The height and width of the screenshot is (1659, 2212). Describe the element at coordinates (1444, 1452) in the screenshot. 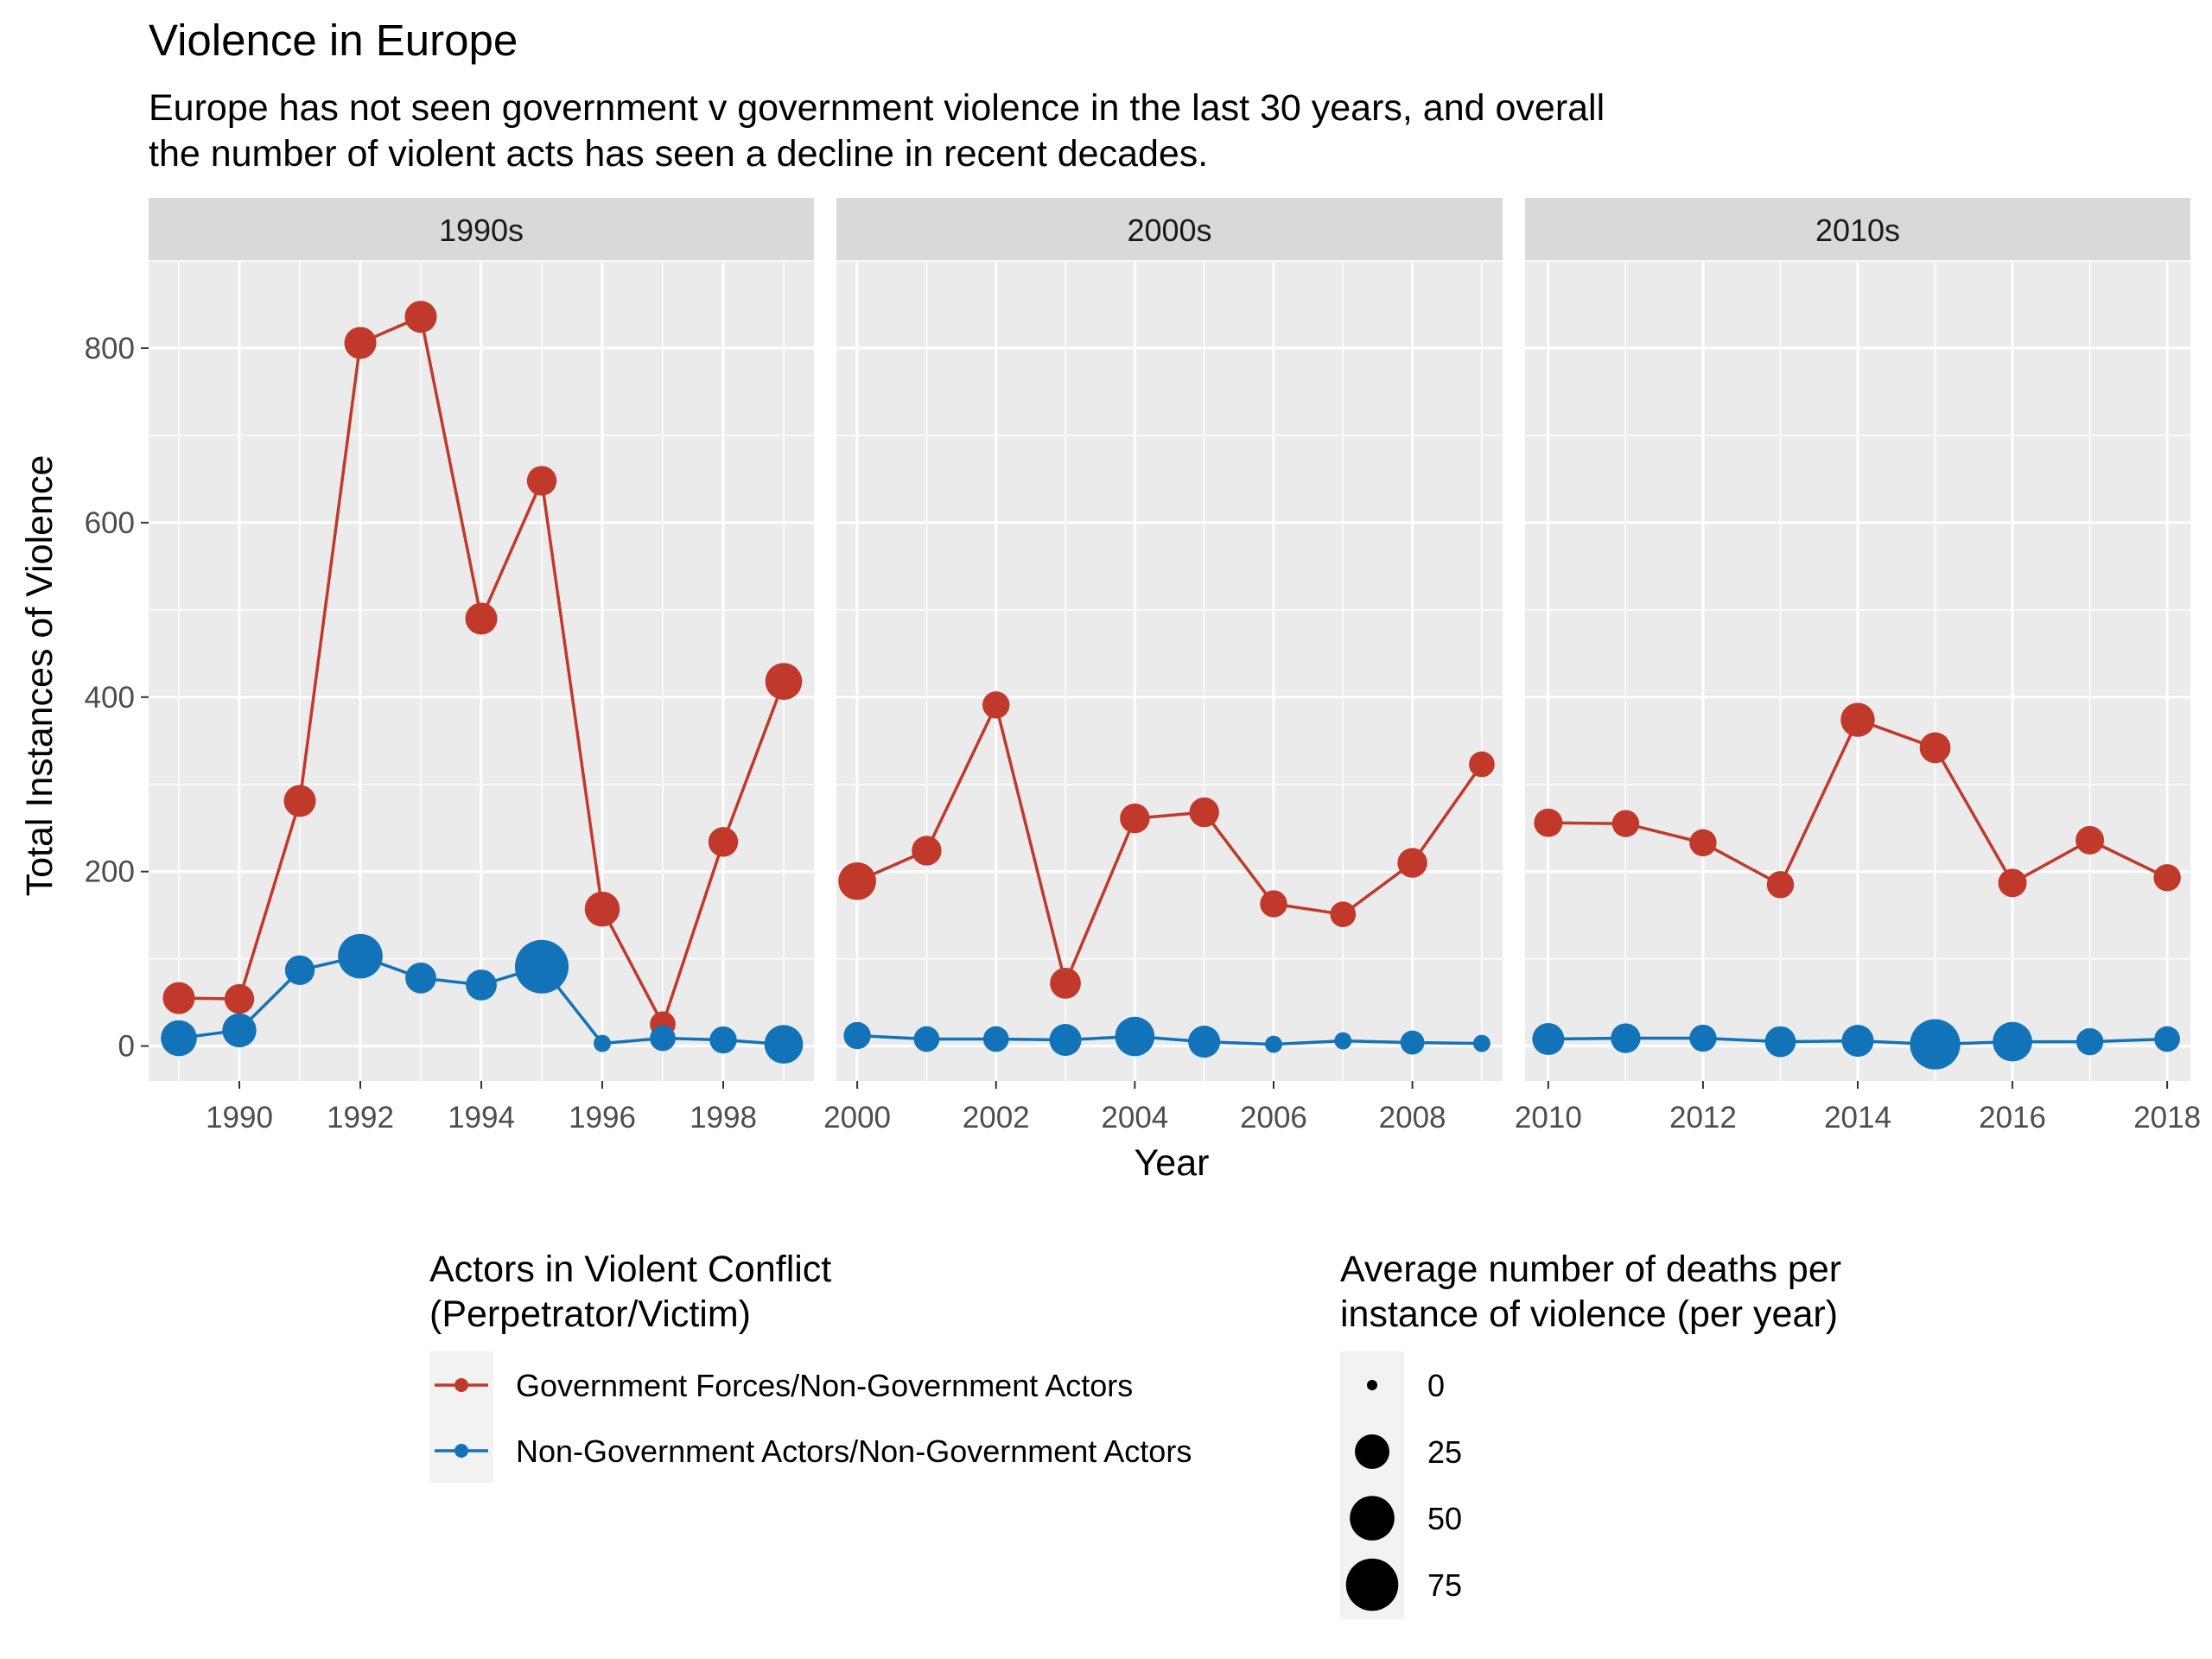

I see `size-legend-label: 25` at that location.